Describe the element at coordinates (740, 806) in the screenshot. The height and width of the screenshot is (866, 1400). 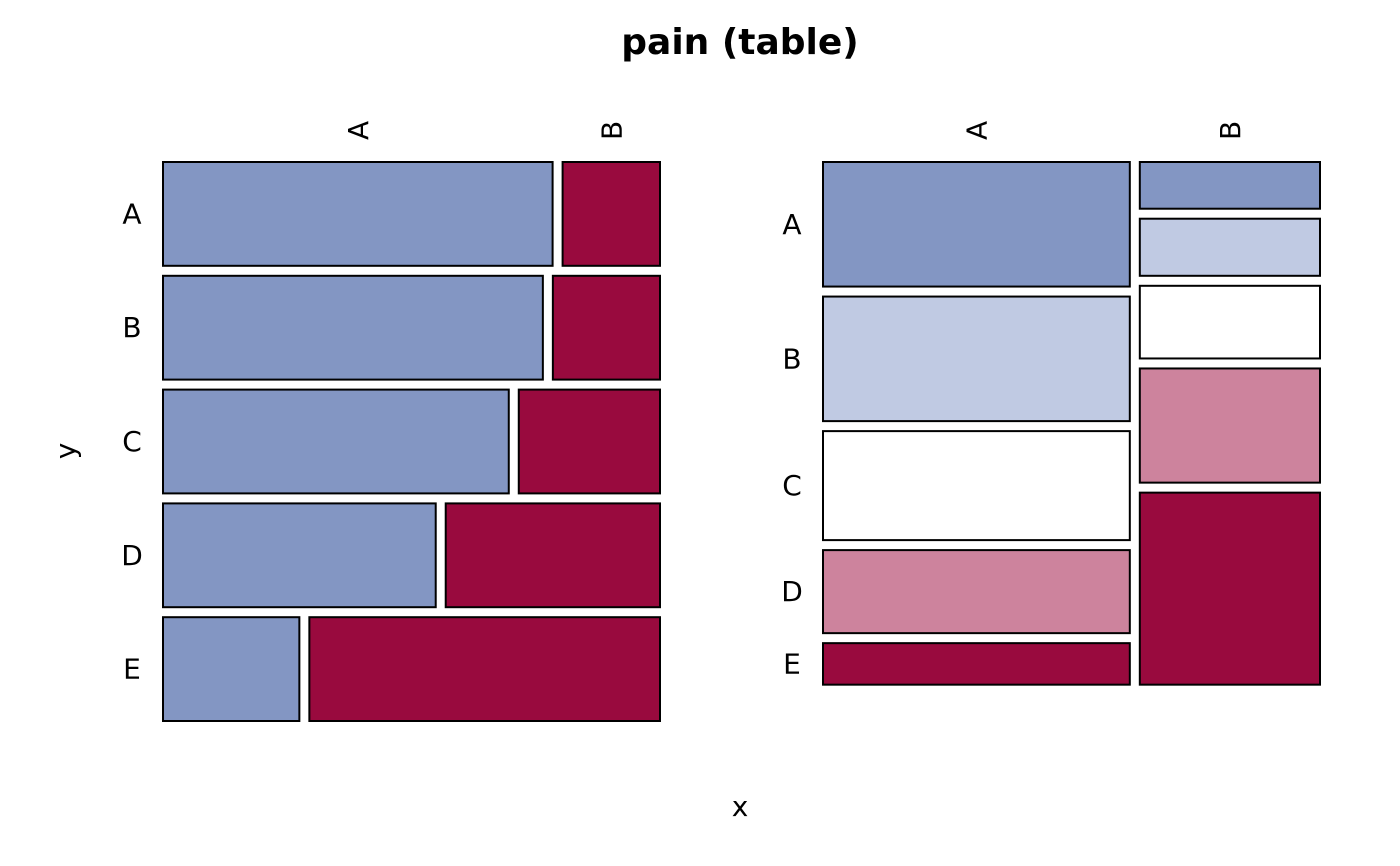
I see `x-axis-label: x` at that location.